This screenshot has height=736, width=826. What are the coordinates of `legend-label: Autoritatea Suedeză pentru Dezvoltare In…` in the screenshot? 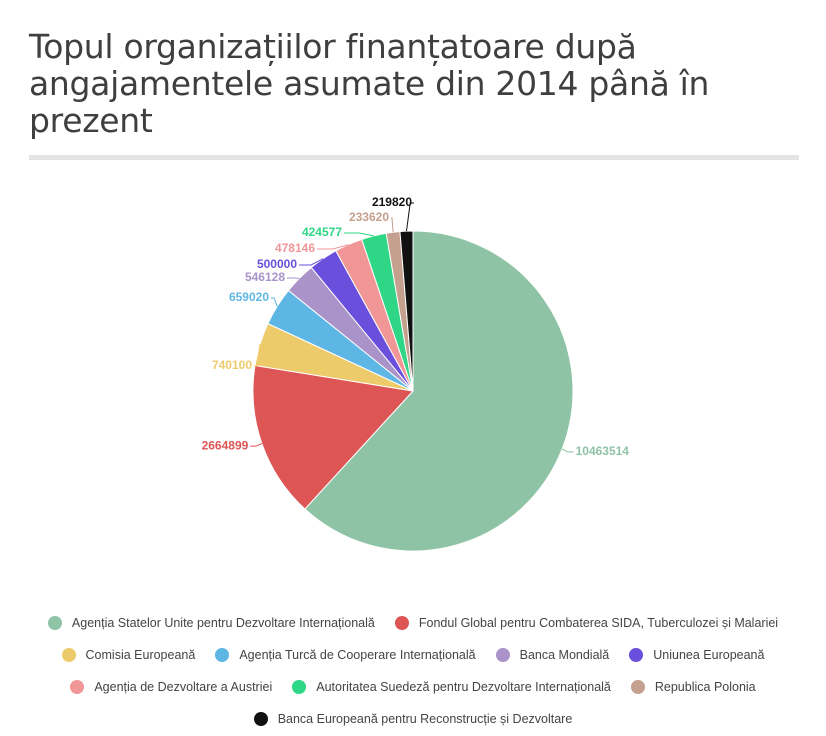 It's located at (463, 687).